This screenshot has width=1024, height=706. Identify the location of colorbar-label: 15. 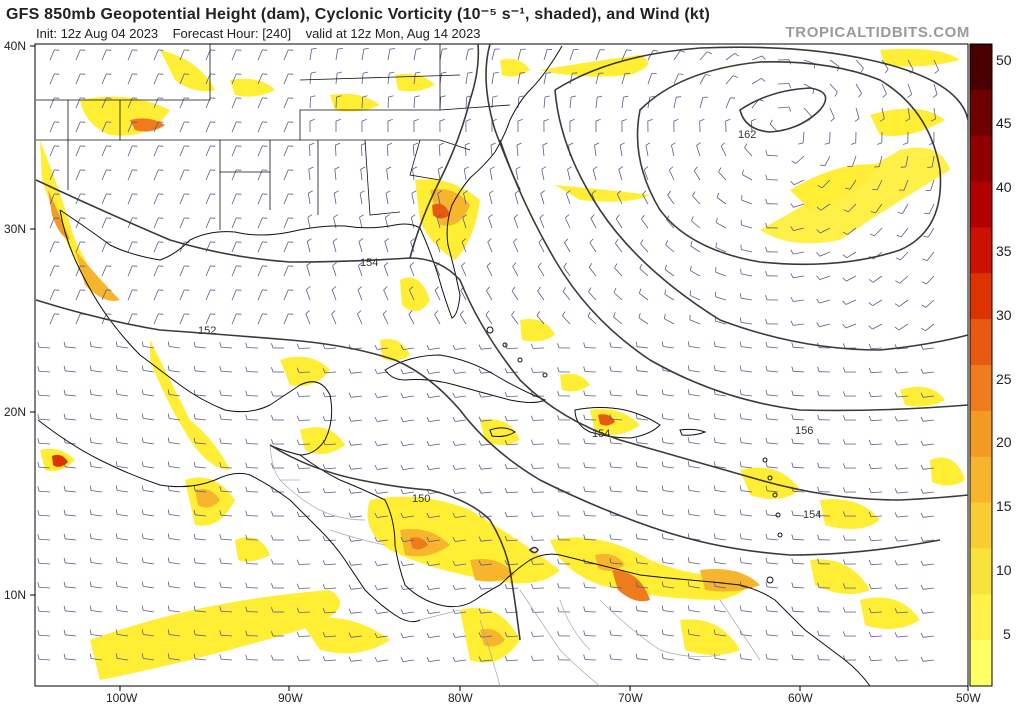
(1004, 506).